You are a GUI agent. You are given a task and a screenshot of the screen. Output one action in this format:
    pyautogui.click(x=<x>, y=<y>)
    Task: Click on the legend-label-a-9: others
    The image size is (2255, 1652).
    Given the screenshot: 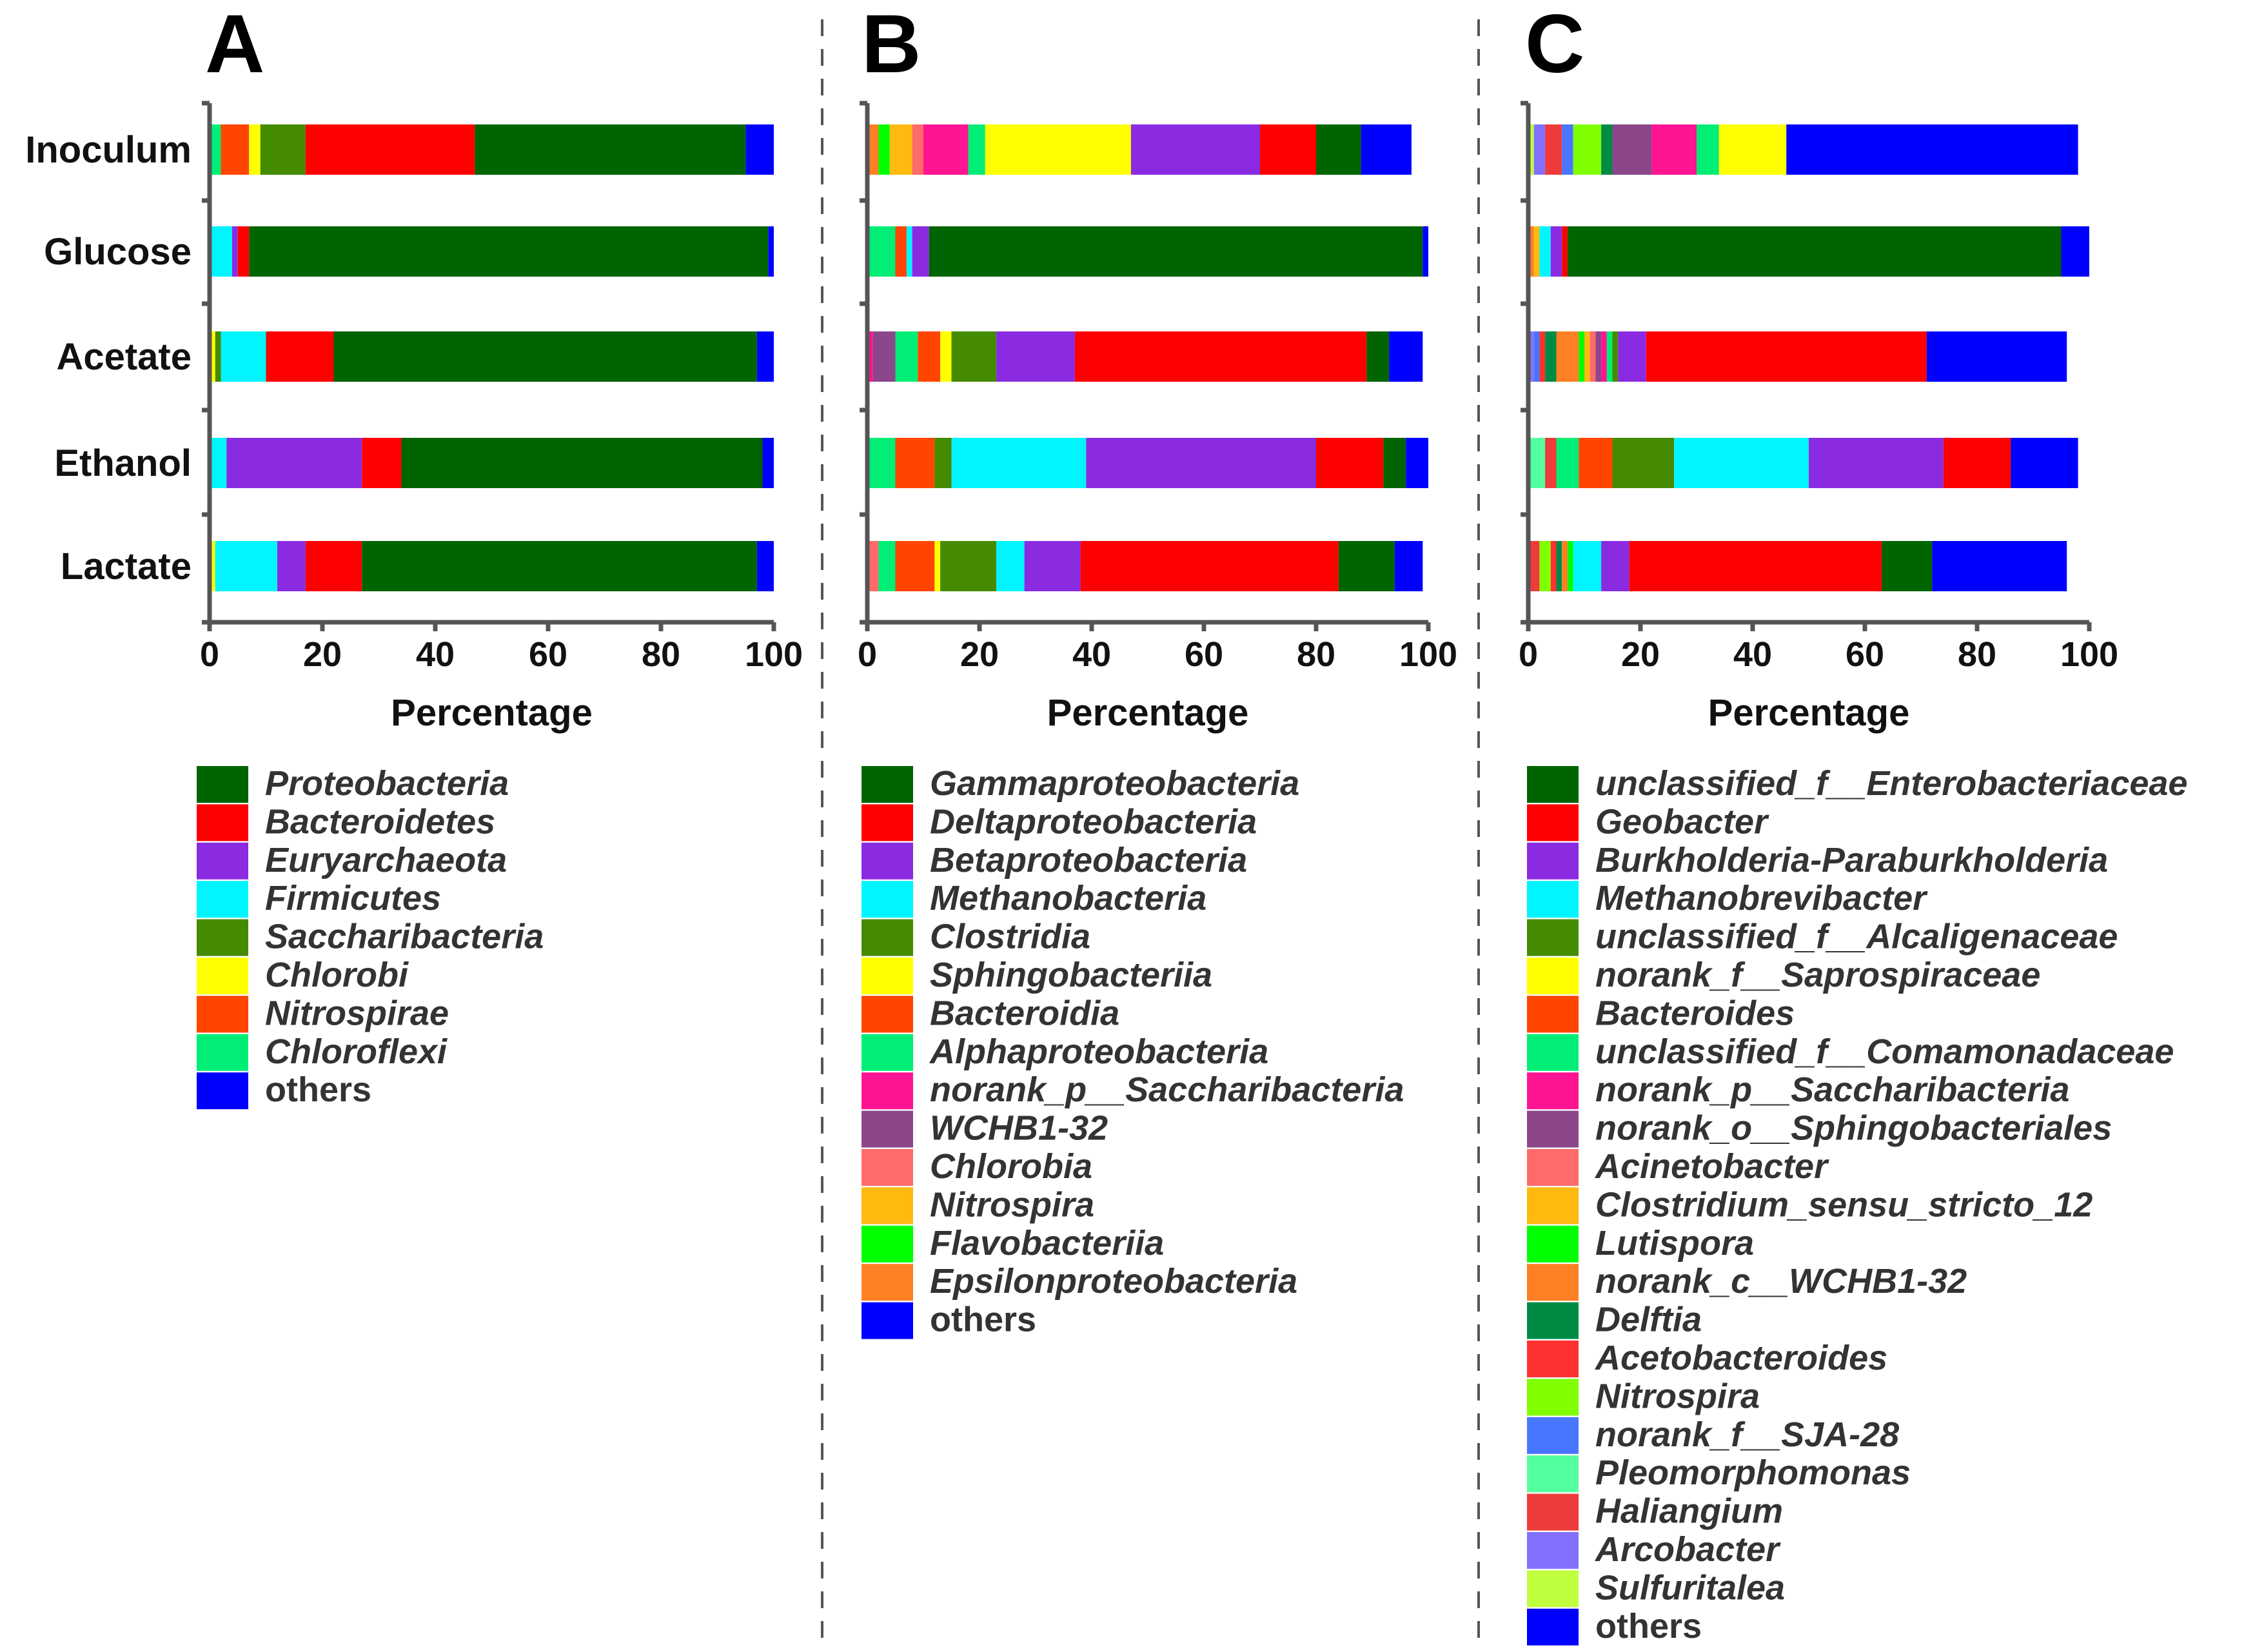 What is the action you would take?
    pyautogui.click(x=318, y=1089)
    